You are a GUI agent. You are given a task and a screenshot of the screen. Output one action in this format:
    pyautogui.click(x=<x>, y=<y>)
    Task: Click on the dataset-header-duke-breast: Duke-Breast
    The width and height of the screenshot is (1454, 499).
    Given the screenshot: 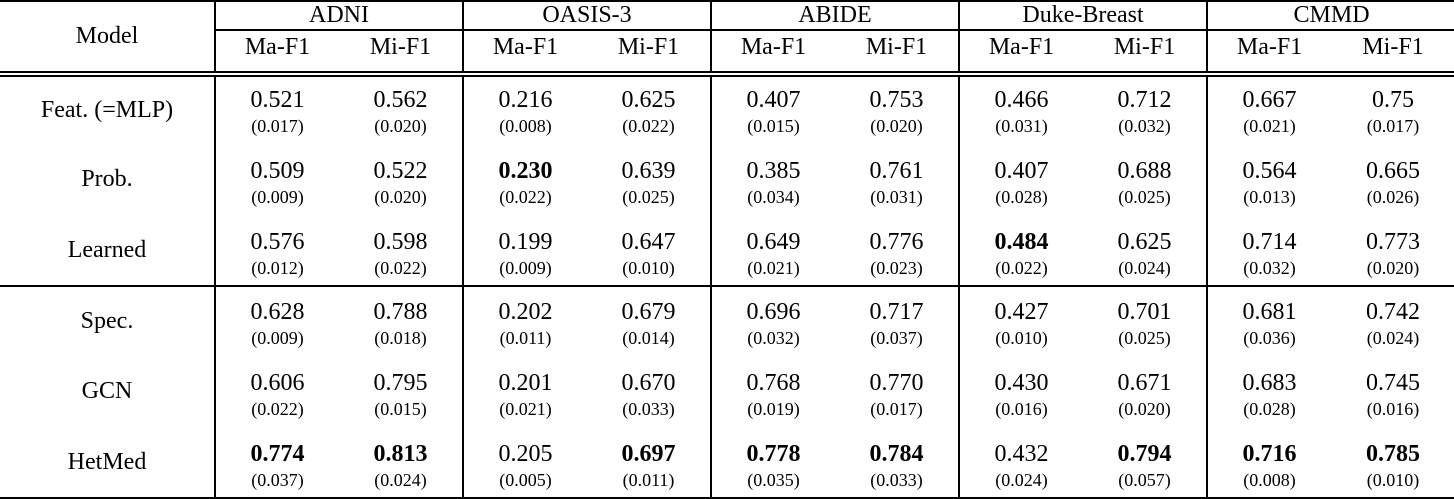 What is the action you would take?
    pyautogui.click(x=1083, y=16)
    